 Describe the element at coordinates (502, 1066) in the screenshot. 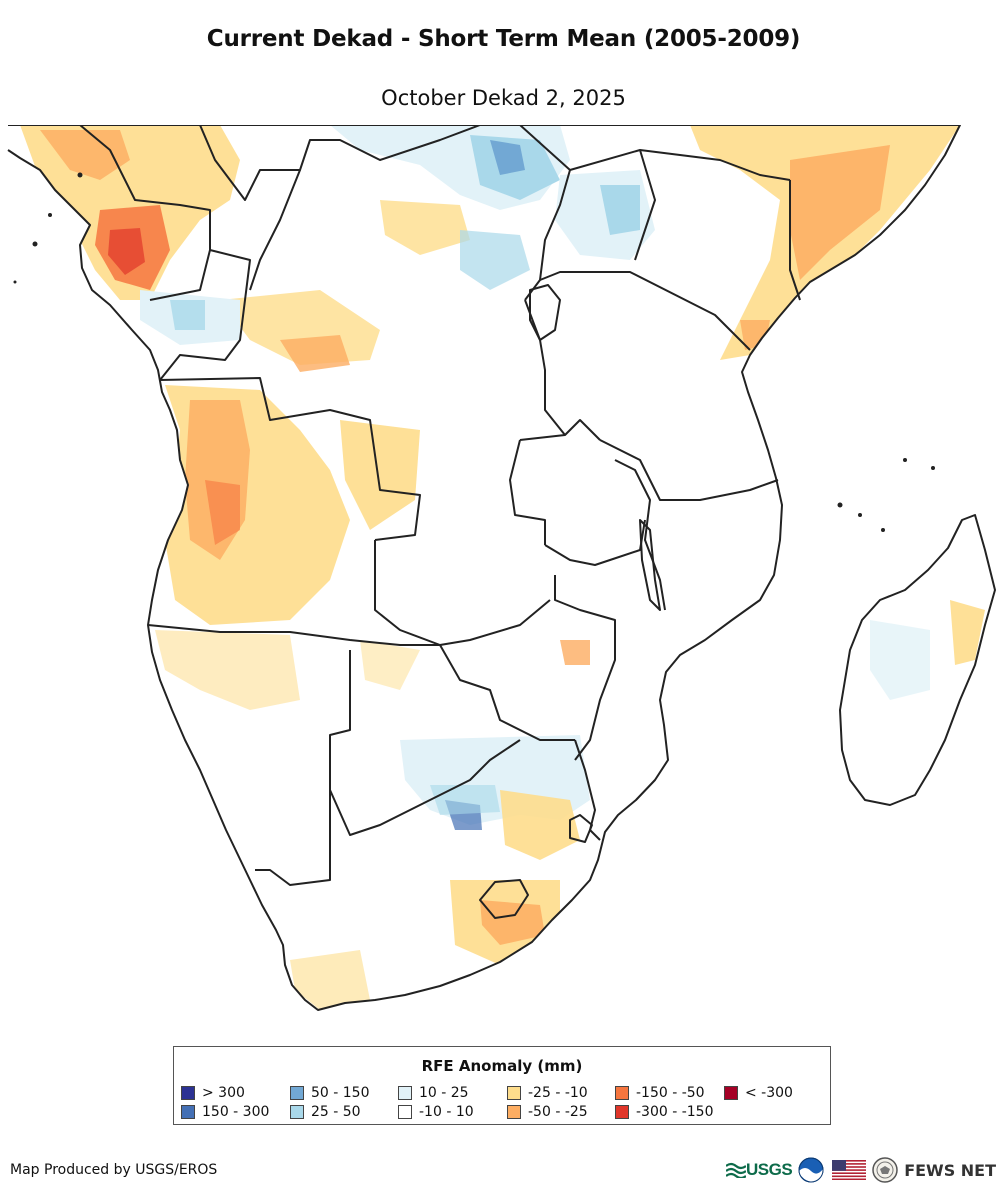

I see `legend-title: RFE Anomaly (mm)` at that location.